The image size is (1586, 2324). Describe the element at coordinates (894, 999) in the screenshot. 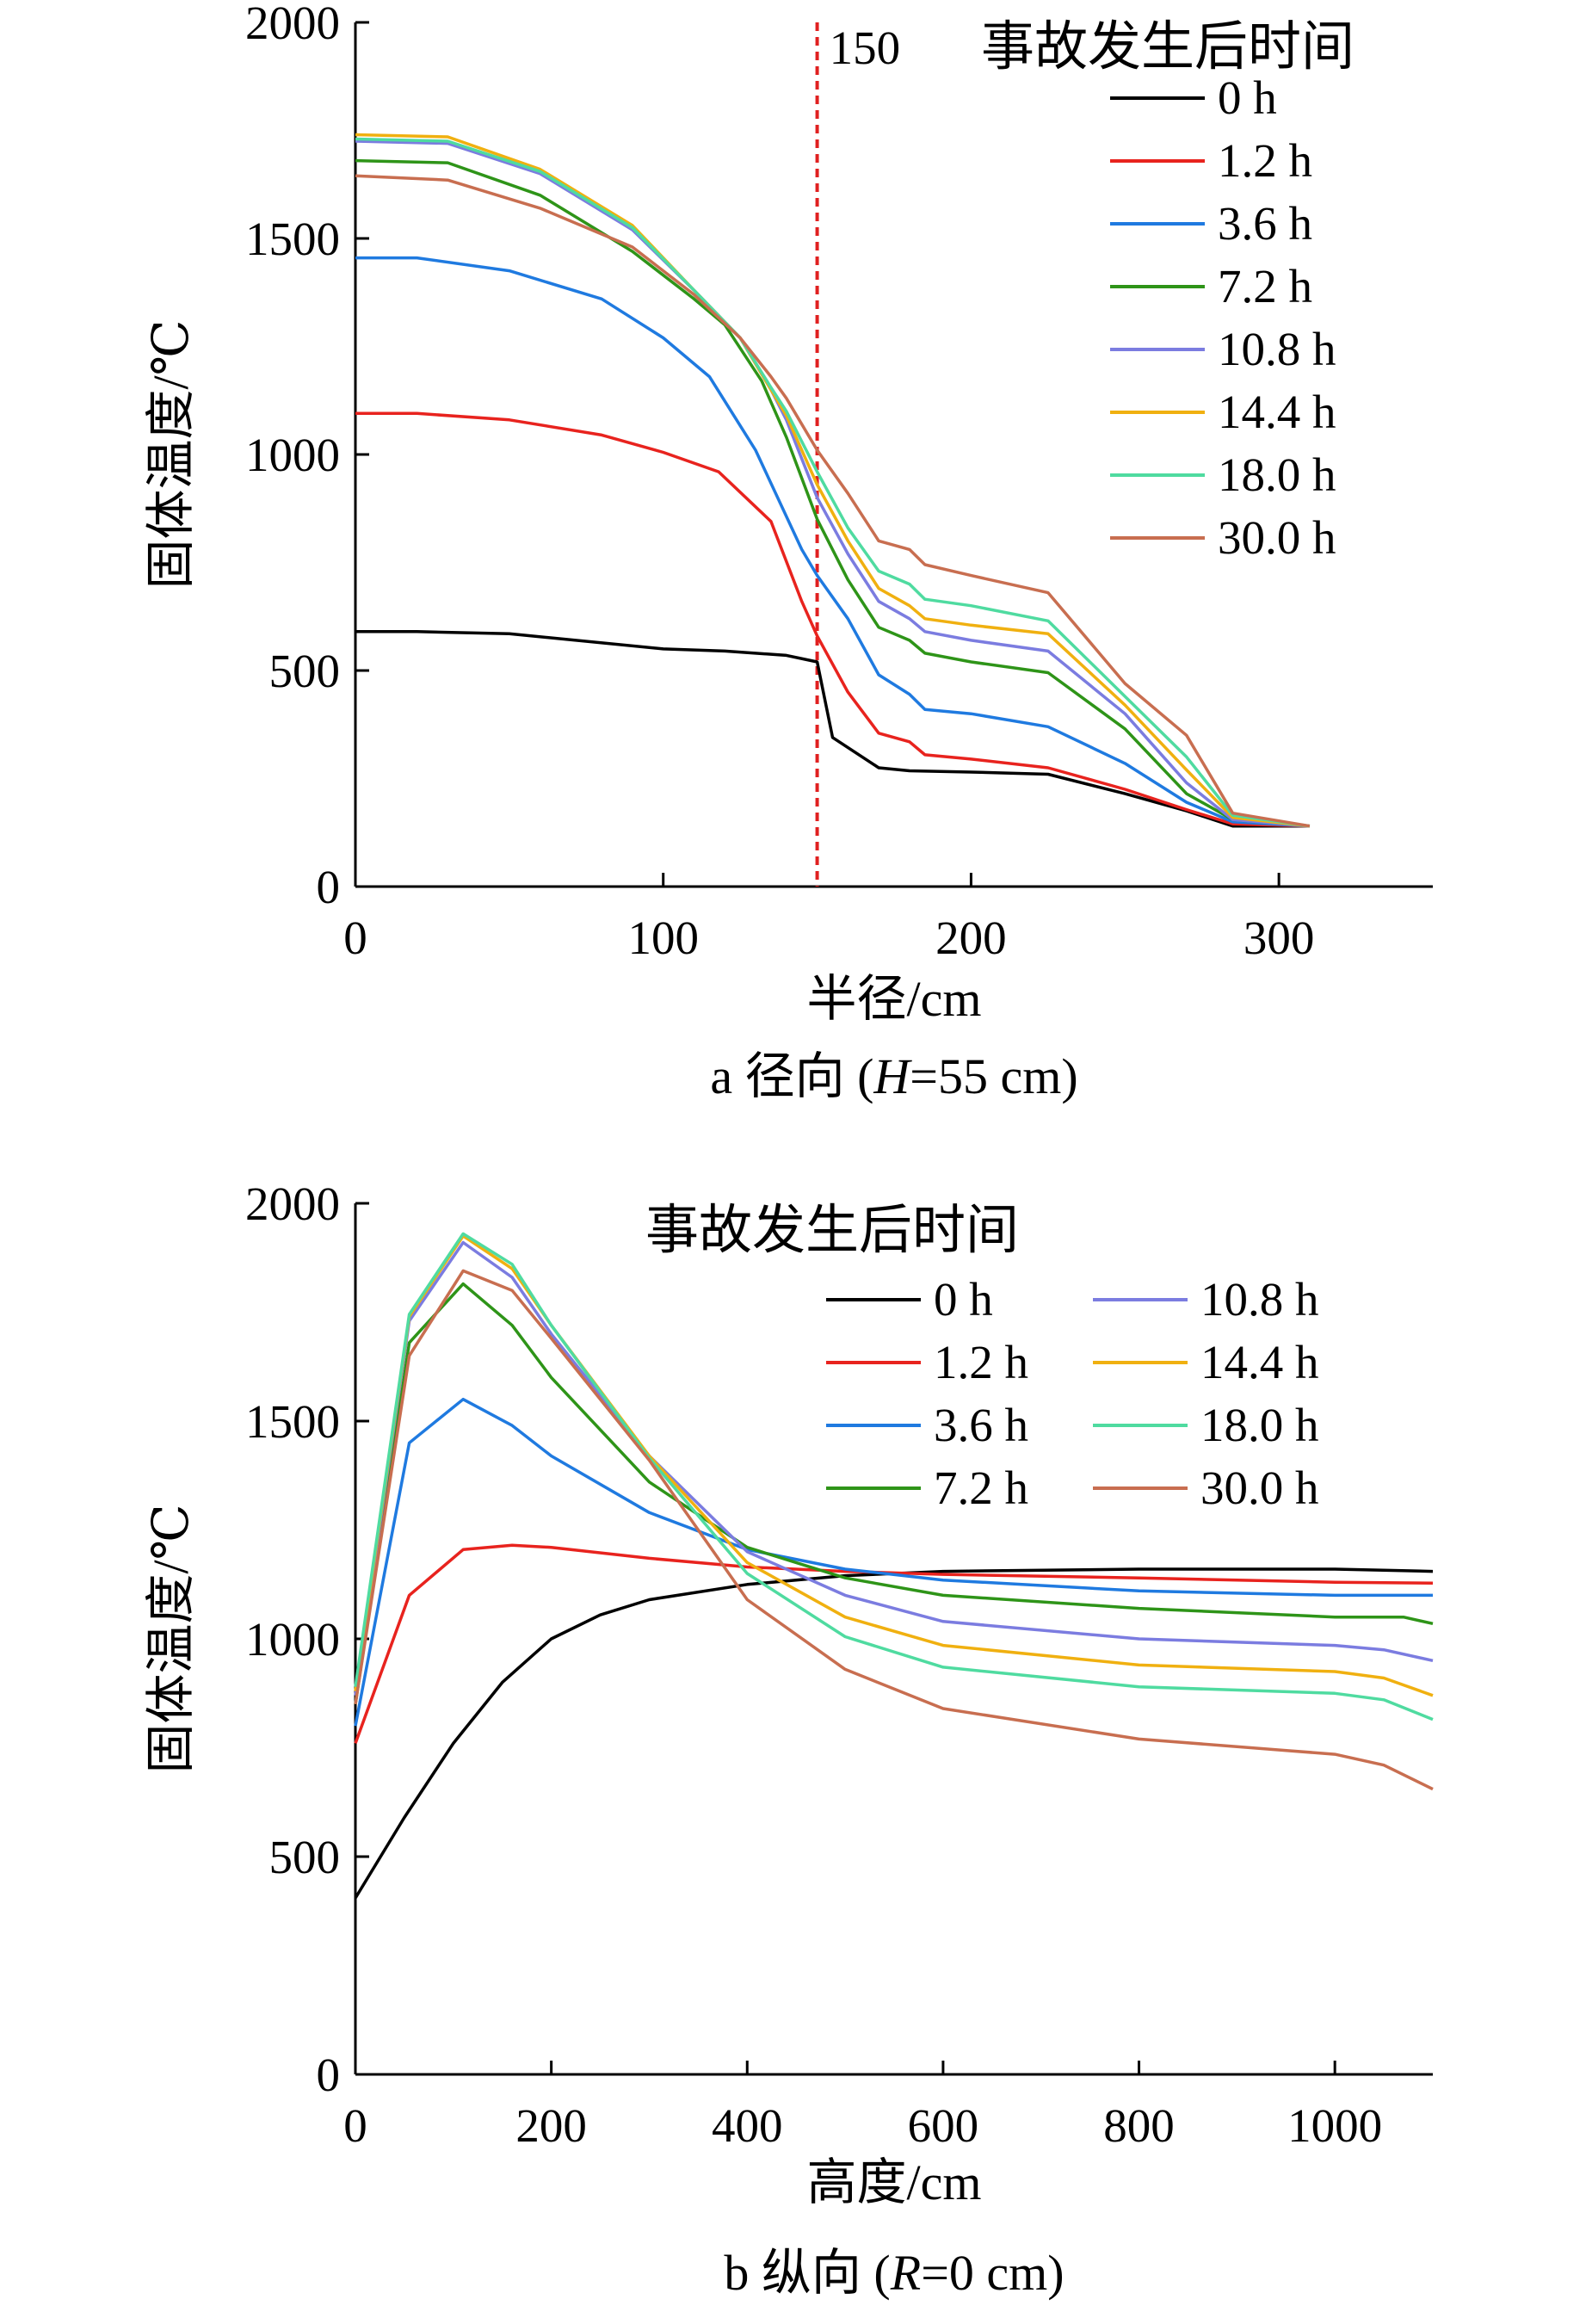

I see `x-axis-title: 半径/cm` at that location.